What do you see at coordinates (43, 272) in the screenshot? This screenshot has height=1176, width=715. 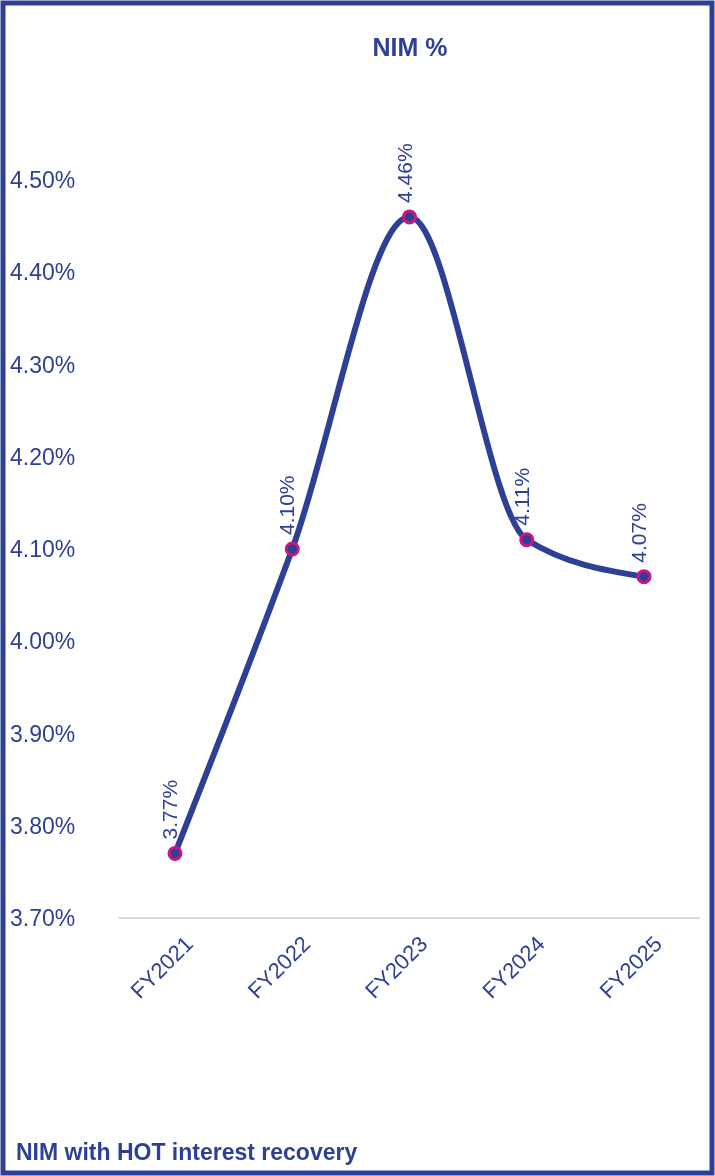 I see `y-tick-label: 4.40%` at bounding box center [43, 272].